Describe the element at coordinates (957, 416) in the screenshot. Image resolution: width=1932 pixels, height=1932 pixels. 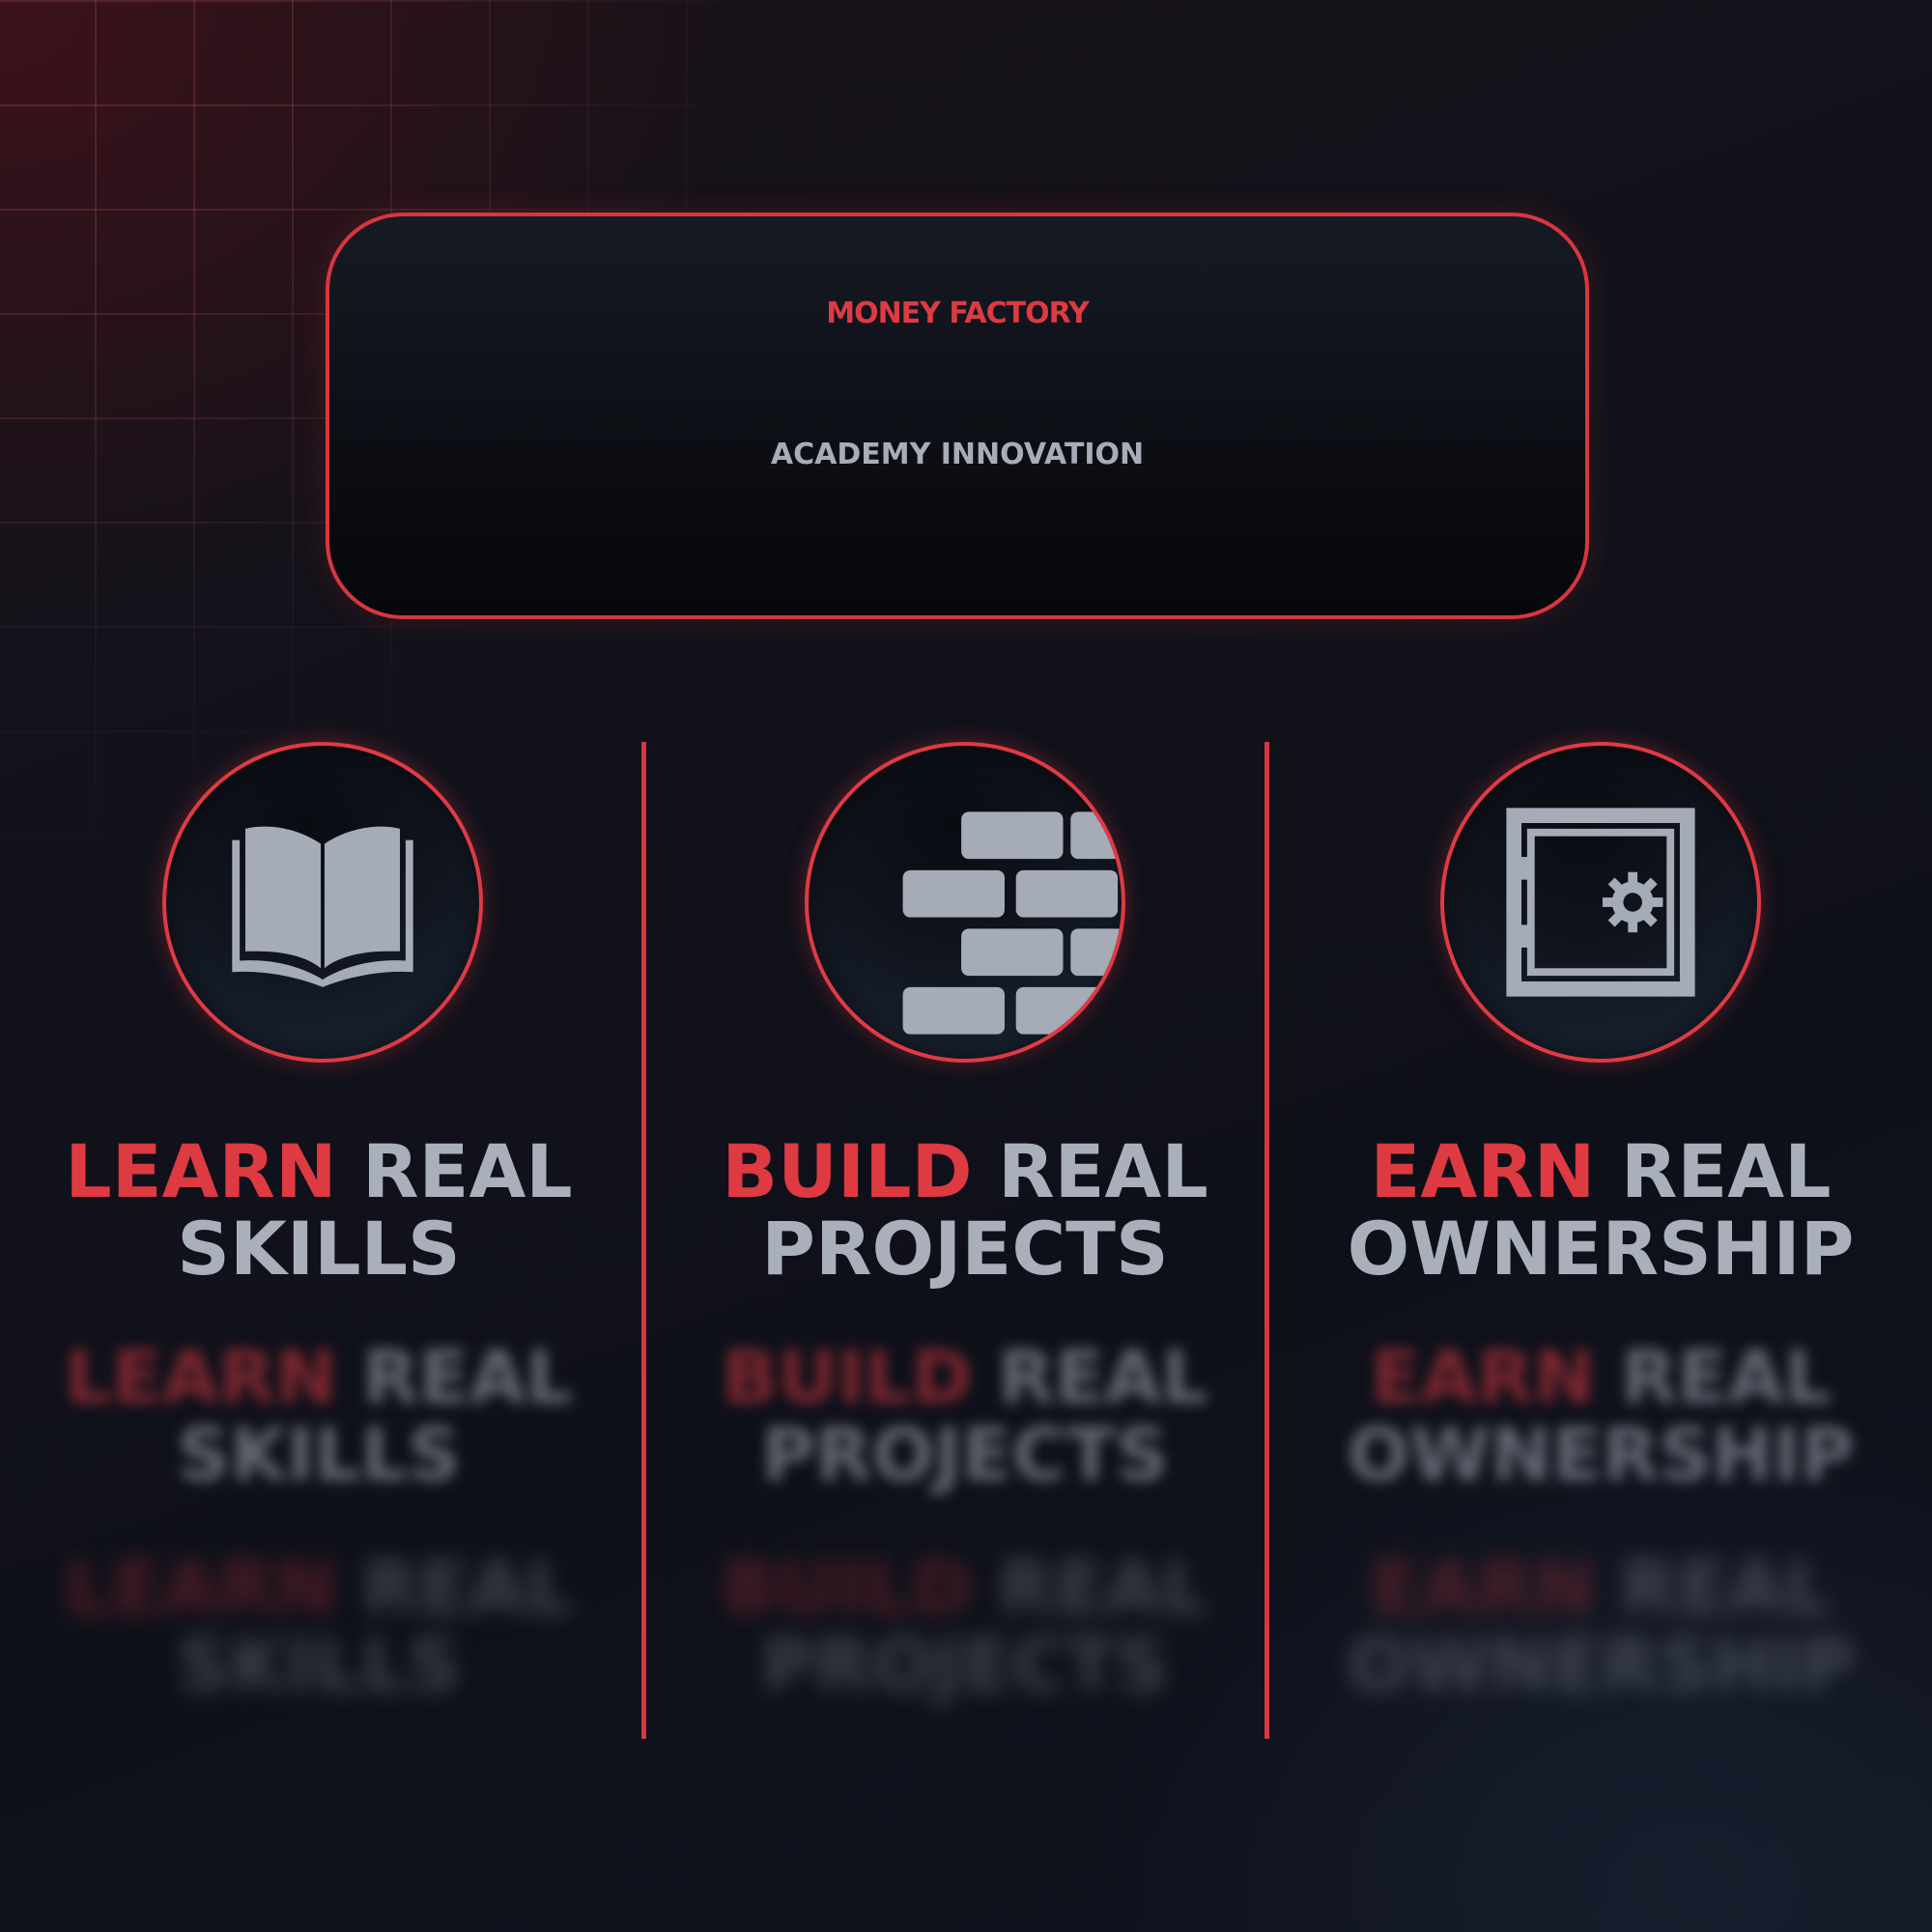
I see `title-box: MONEY FACTORY ACADEMY INNOVATION` at that location.